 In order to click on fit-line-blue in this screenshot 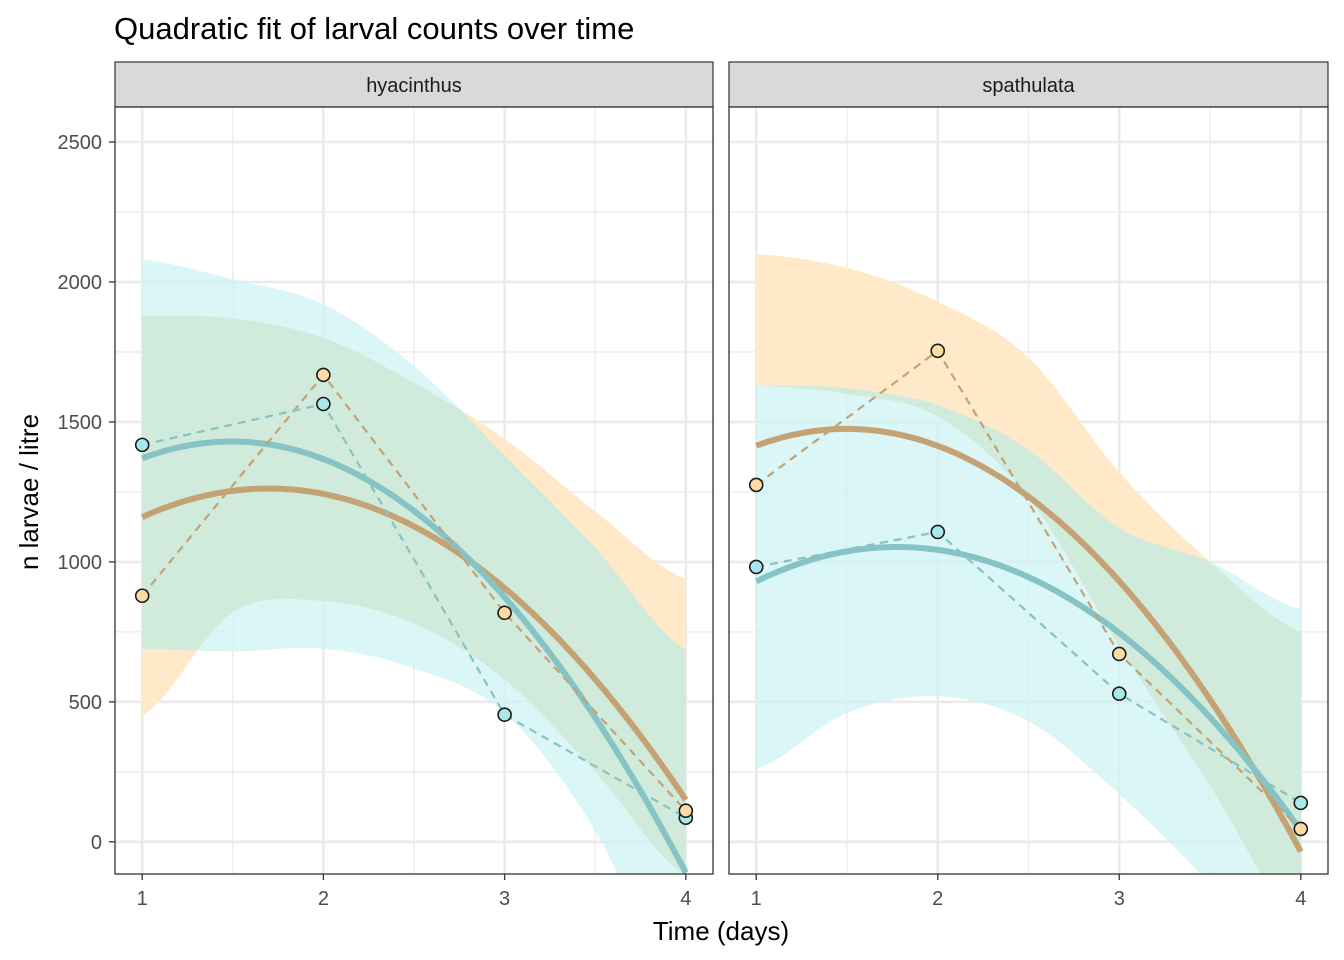, I will do `click(1029, 688)`.